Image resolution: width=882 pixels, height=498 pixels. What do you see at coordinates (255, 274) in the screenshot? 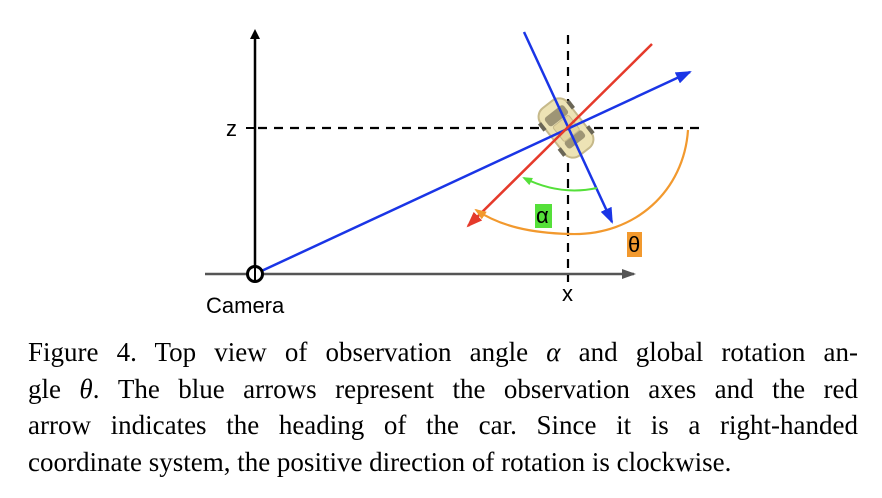
I see `camera-icon` at bounding box center [255, 274].